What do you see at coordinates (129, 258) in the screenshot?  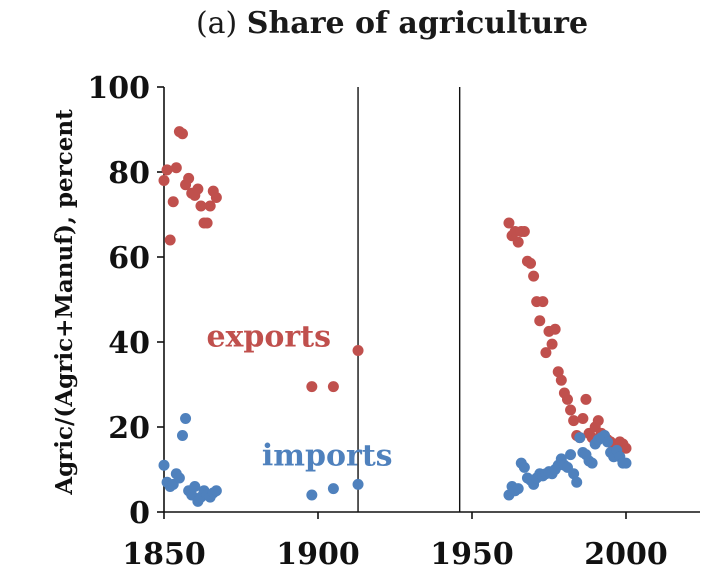 I see `y-tick-label: 60` at bounding box center [129, 258].